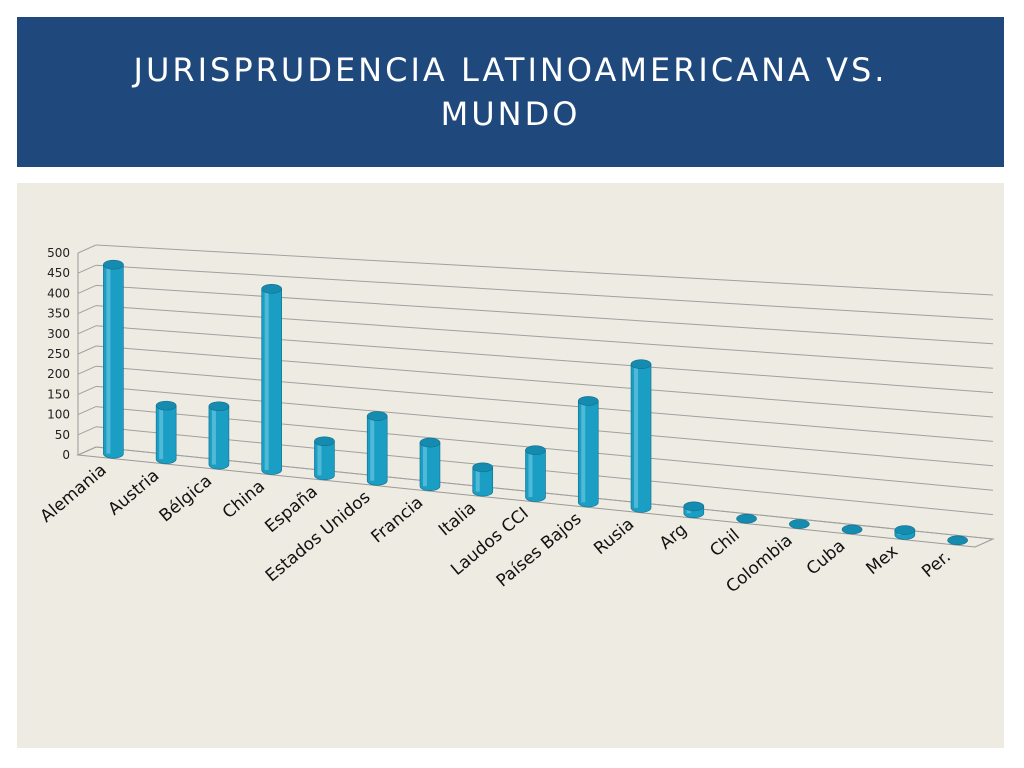 The width and height of the screenshot is (1024, 768). What do you see at coordinates (673, 537) in the screenshot?
I see `x-tick-label: Arg` at bounding box center [673, 537].